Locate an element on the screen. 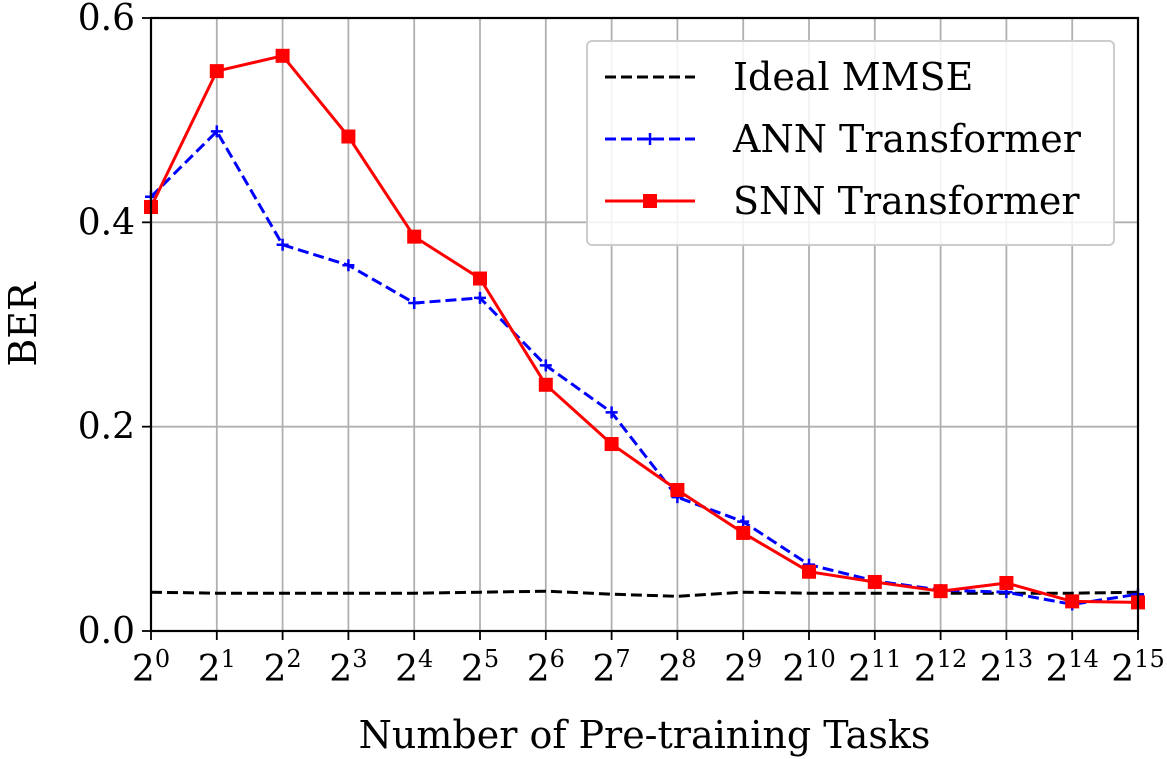  x-tick-label: 25 is located at coordinates (480, 667).